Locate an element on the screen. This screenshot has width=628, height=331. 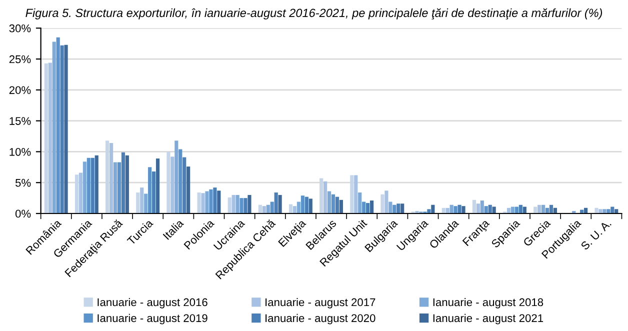
y-tick-label: 25% is located at coordinates (20, 59).